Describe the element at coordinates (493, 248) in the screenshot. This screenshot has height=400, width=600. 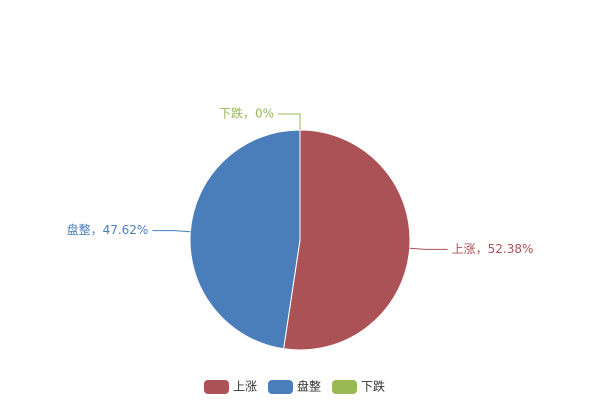
I see `data-label: 上涨，52.38%` at that location.